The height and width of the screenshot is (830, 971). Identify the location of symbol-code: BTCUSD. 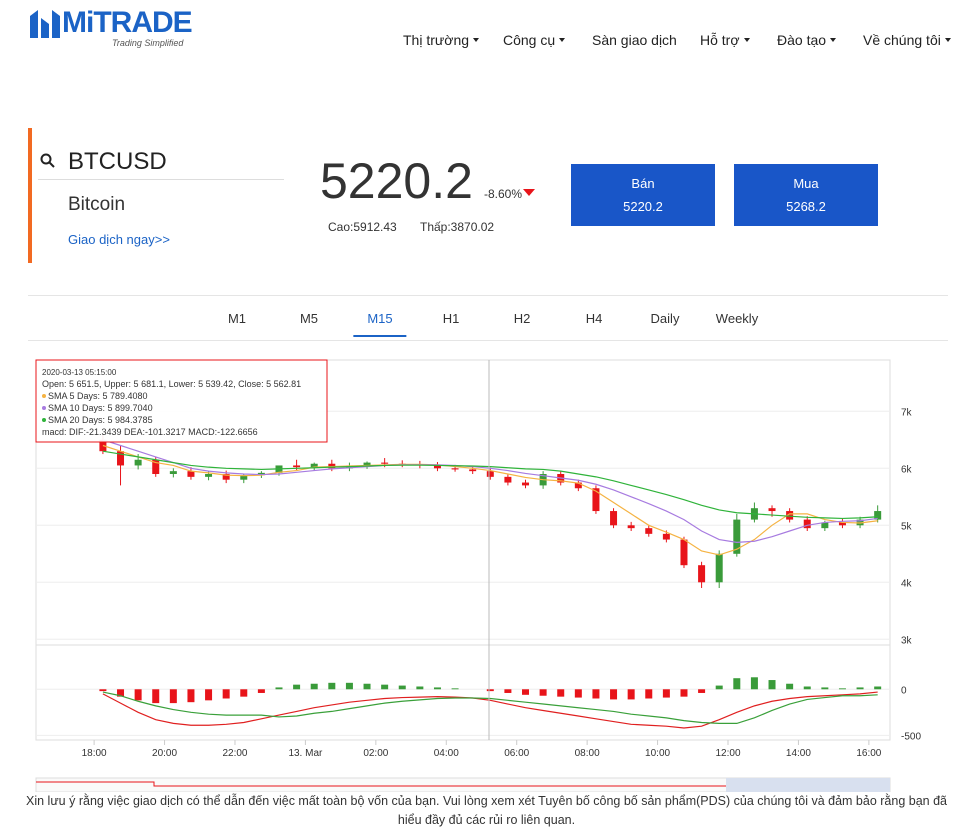
(117, 161).